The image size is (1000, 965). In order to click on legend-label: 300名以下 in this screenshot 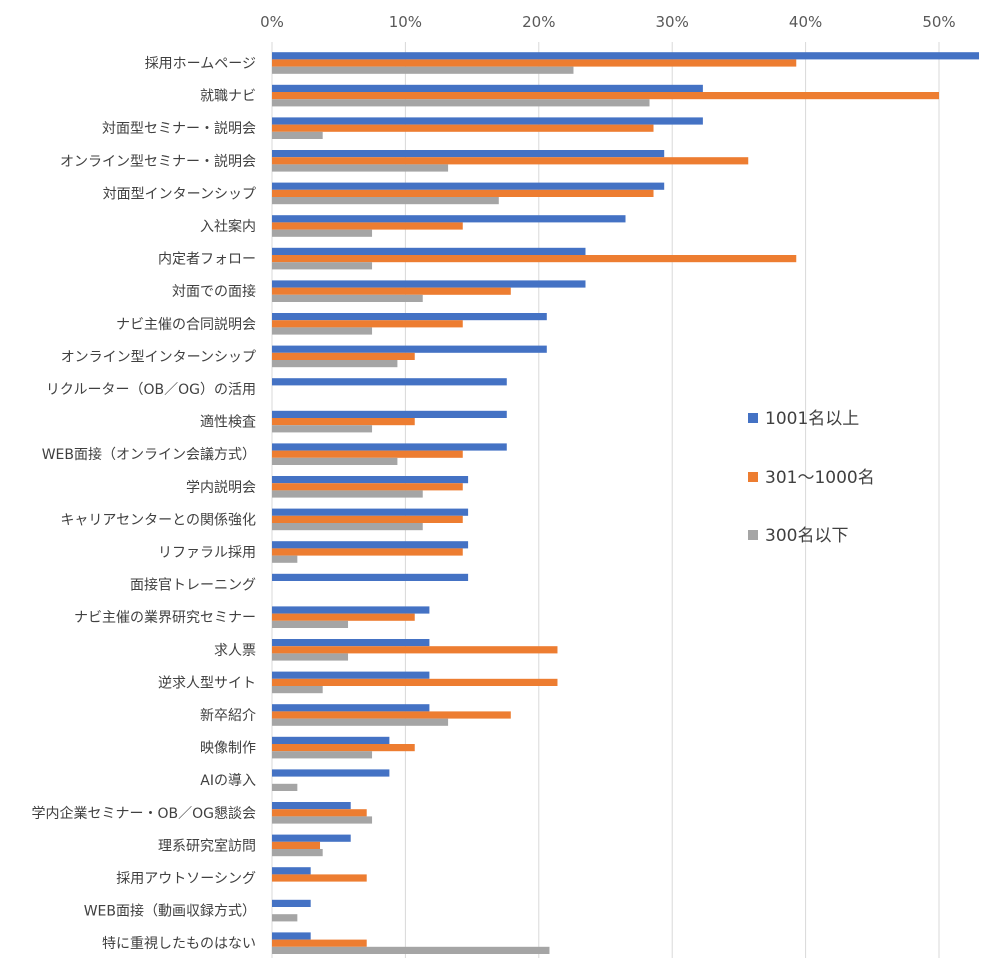, I will do `click(806, 536)`.